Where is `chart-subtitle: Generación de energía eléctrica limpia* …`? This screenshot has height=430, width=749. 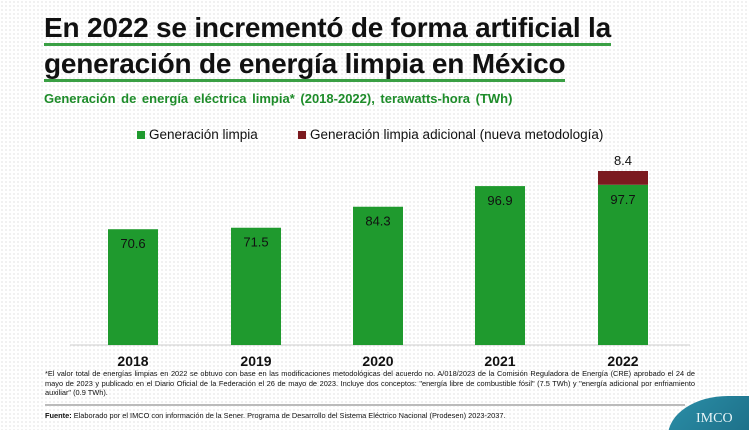 chart-subtitle: Generación de energía eléctrica limpia* … is located at coordinates (278, 98).